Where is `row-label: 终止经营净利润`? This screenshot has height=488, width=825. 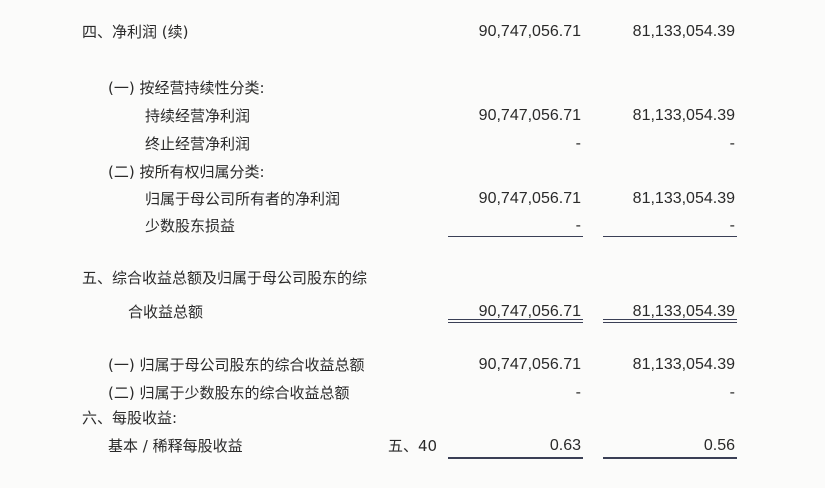
row-label: 终止经营净利润 is located at coordinates (198, 144).